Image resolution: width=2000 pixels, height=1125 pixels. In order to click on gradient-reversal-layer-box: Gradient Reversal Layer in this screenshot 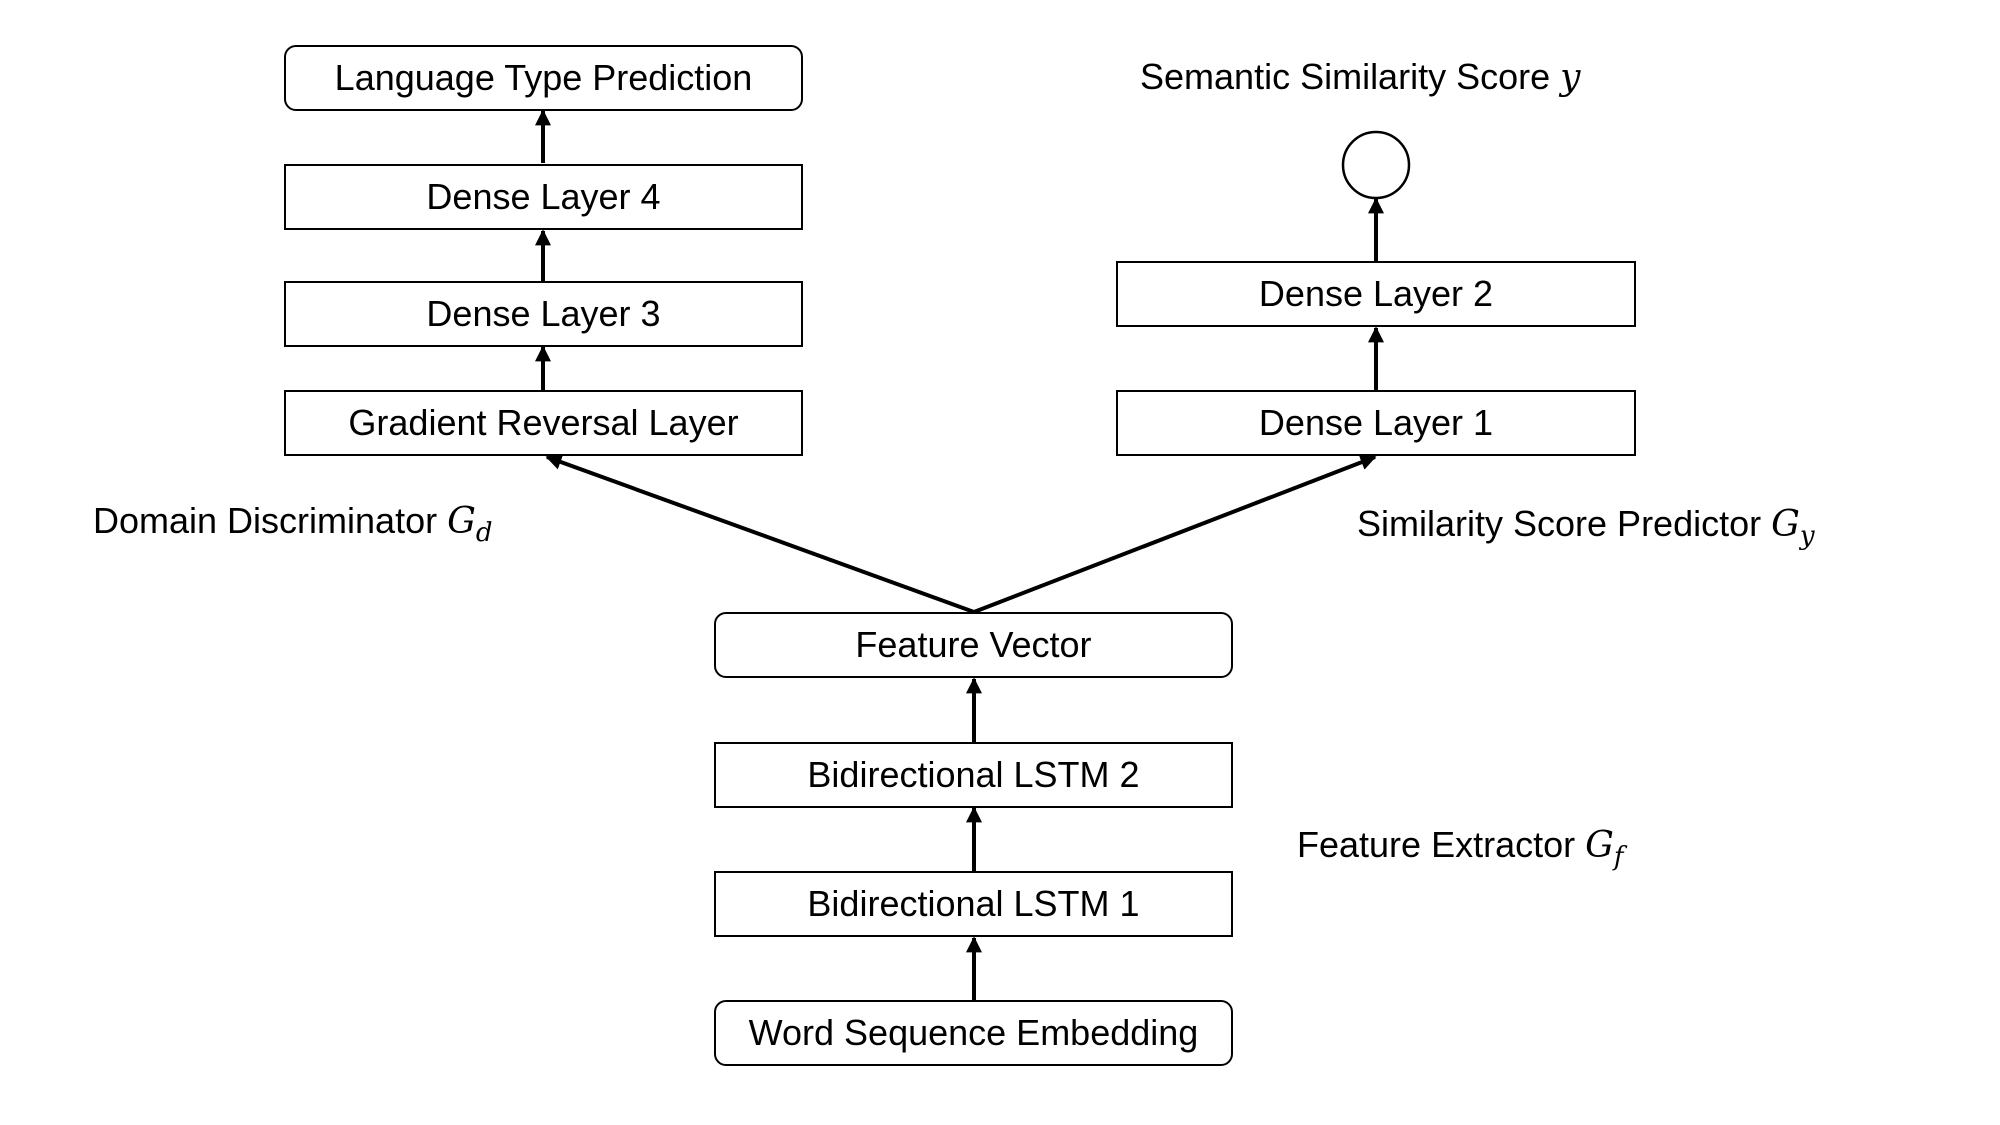, I will do `click(543, 423)`.